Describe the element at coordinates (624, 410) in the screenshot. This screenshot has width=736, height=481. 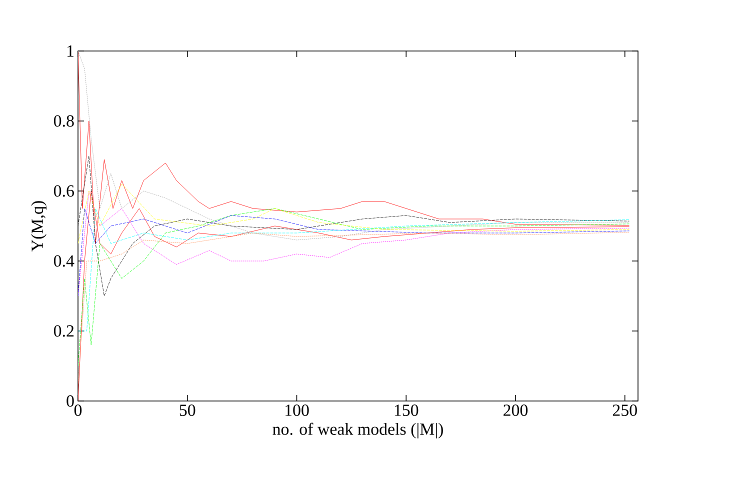
I see `x-tick-label: 250` at that location.